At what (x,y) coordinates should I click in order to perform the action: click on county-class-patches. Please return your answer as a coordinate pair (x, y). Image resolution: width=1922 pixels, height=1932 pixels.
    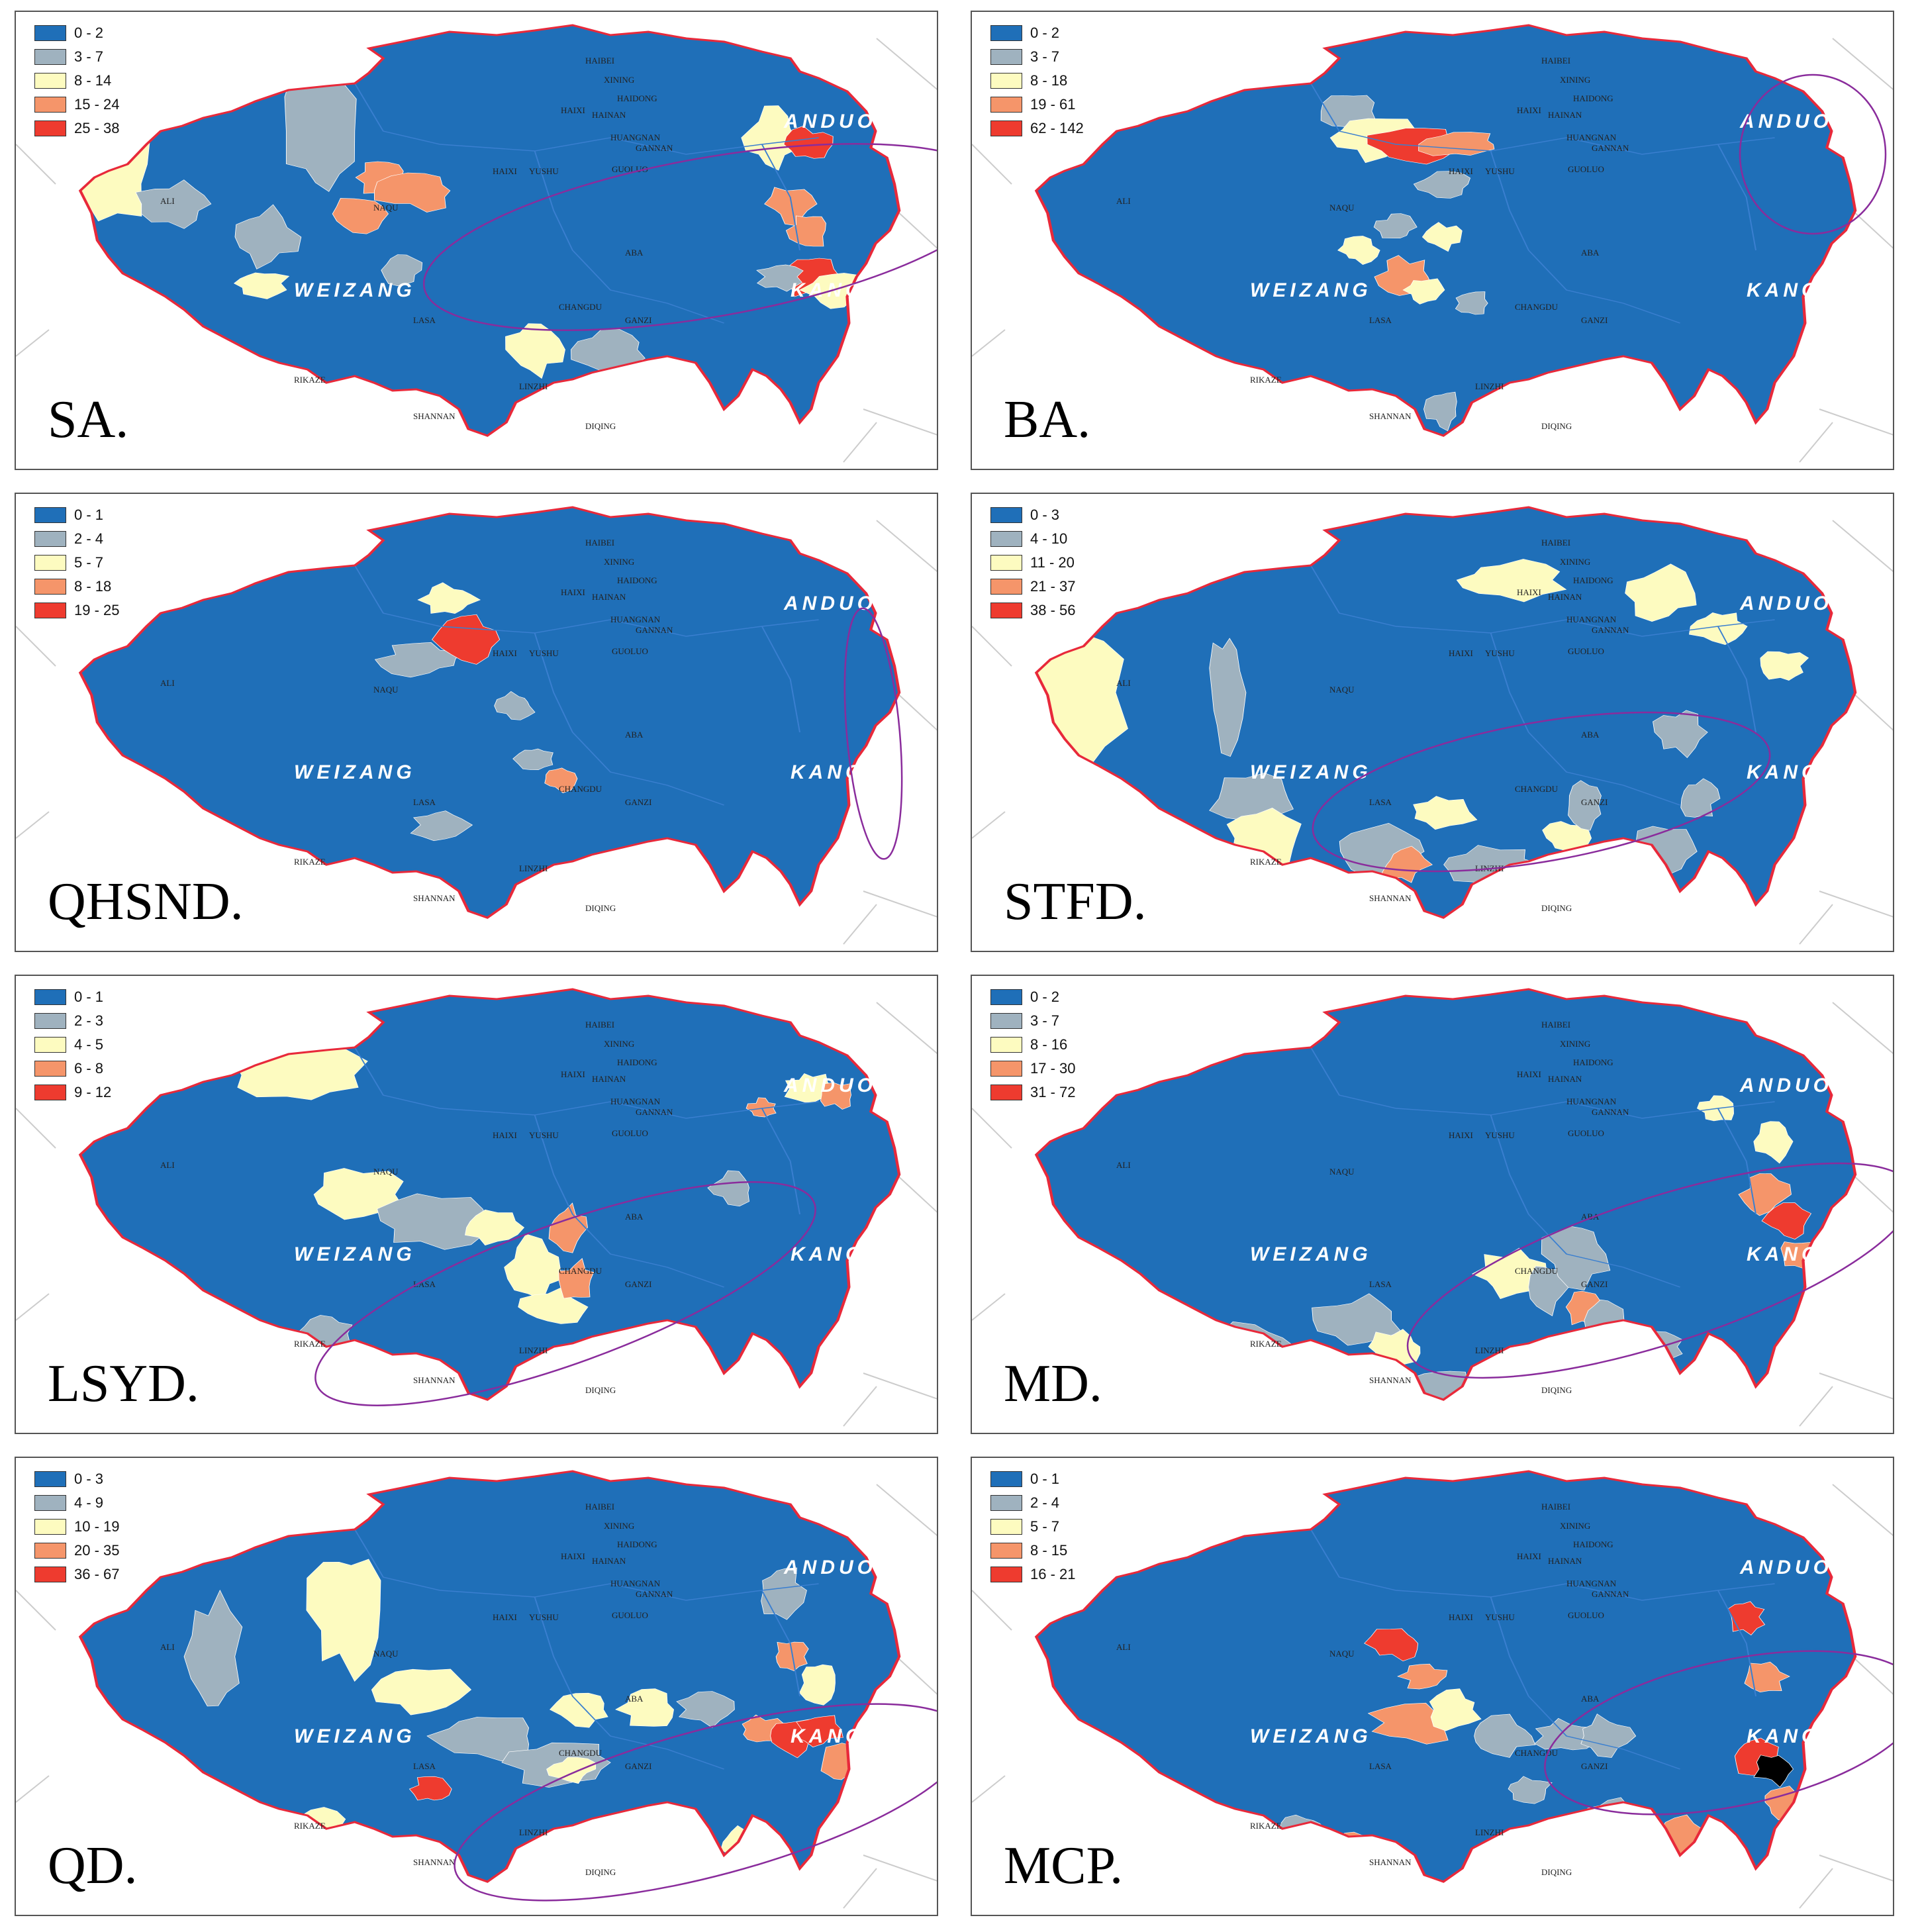
    Looking at the image, I should click on (1542, 257).